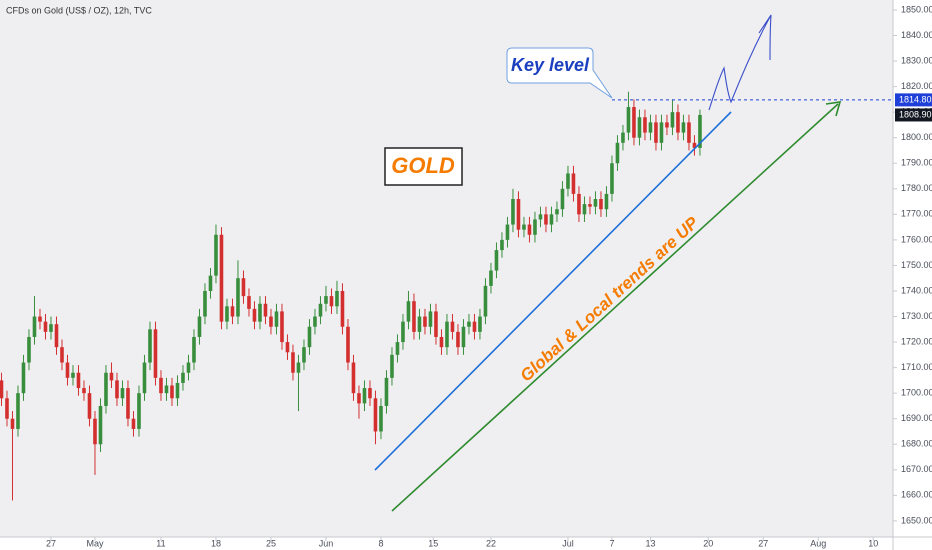 This screenshot has width=932, height=550. What do you see at coordinates (916, 163) in the screenshot?
I see `y-tick-label: 1790.00` at bounding box center [916, 163].